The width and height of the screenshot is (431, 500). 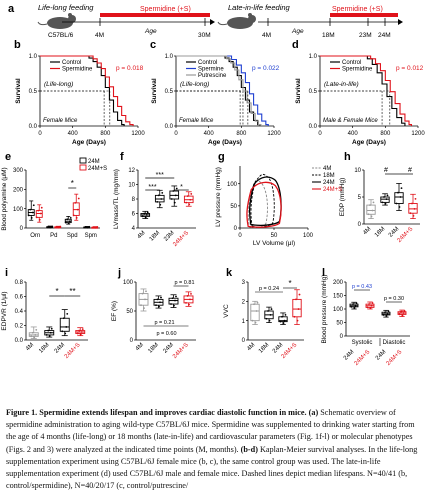 What do you see at coordinates (313, 127) in the screenshot?
I see `y-tick-label: 0.0` at bounding box center [313, 127].